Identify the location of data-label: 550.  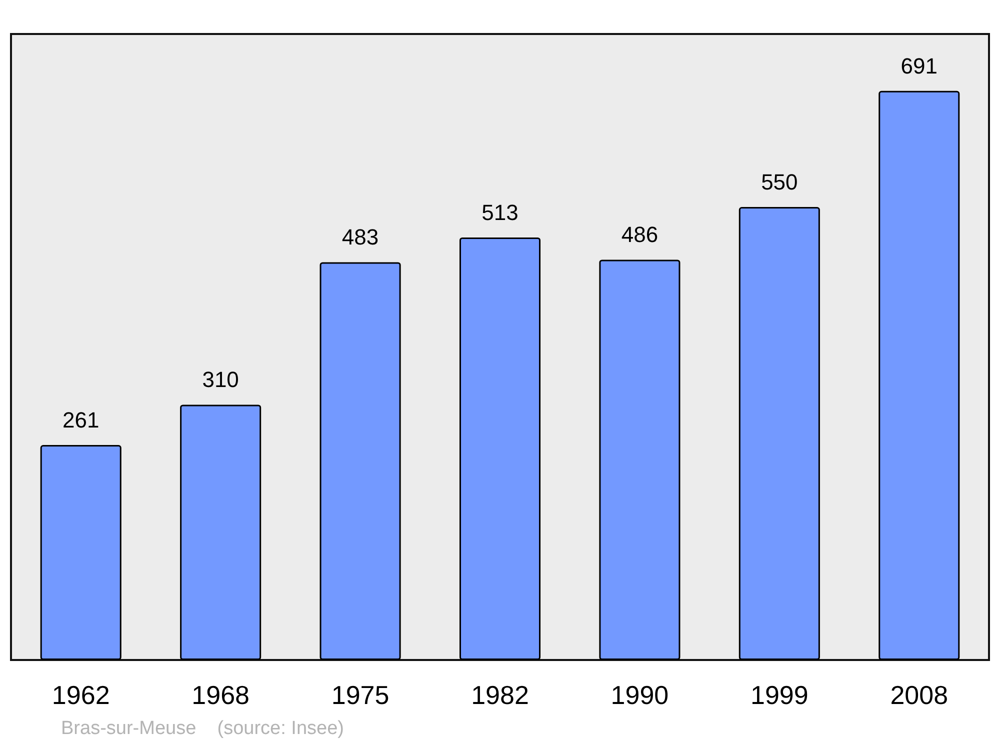
(779, 182).